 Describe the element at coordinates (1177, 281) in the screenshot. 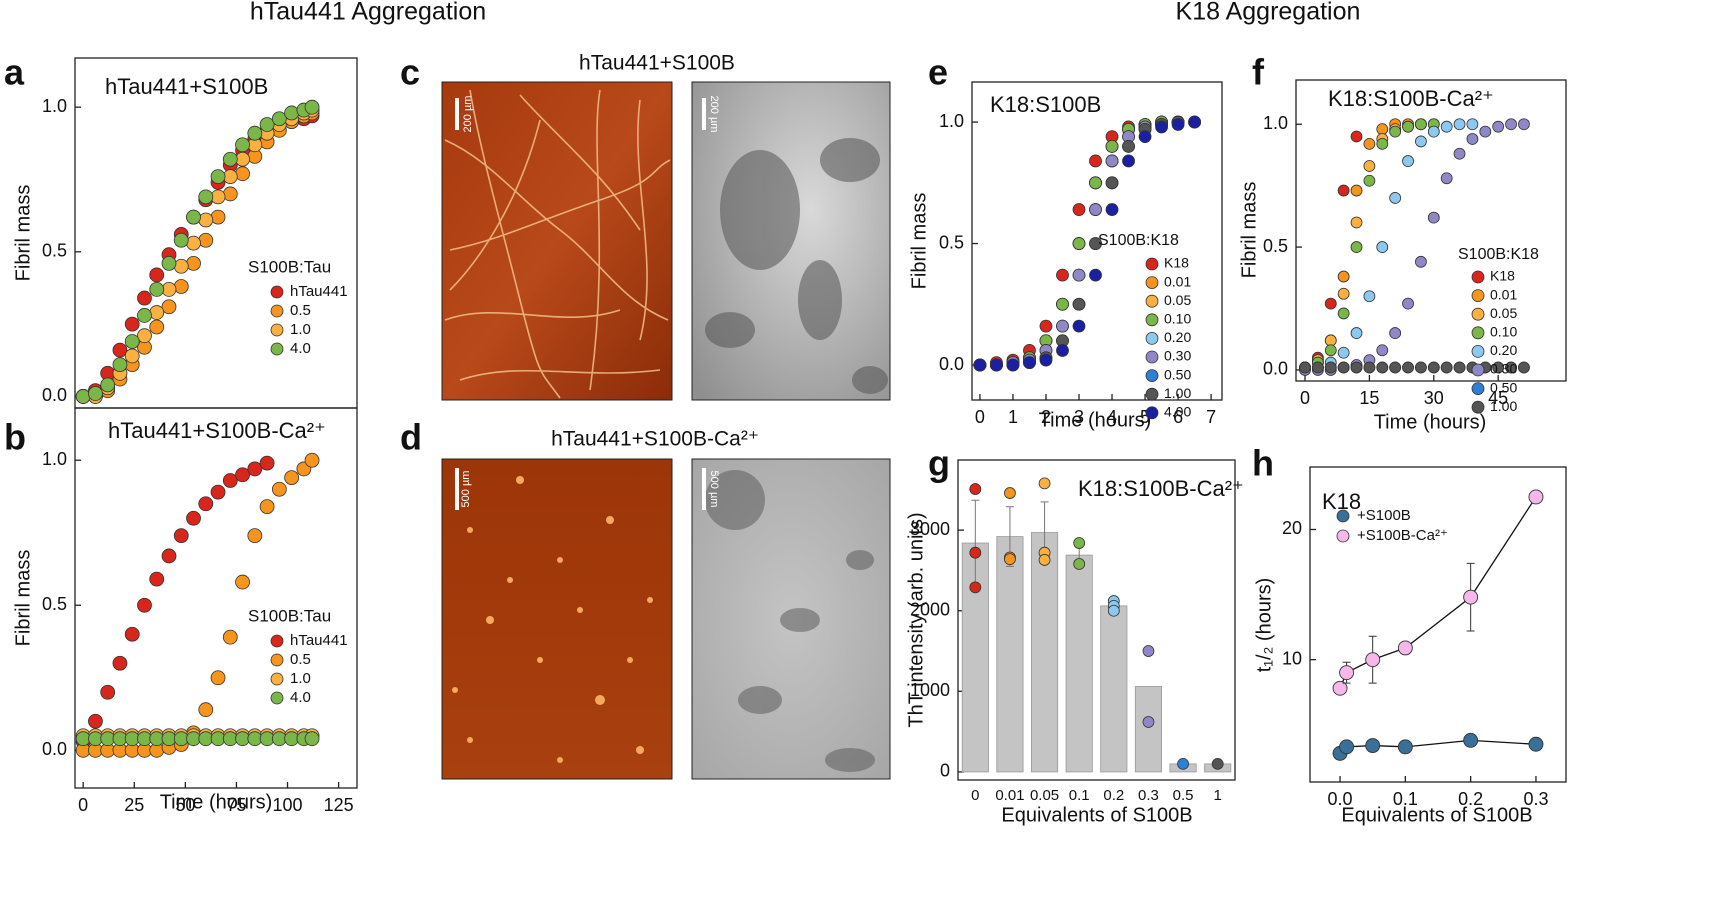

I see `legend-label: 0.01` at that location.